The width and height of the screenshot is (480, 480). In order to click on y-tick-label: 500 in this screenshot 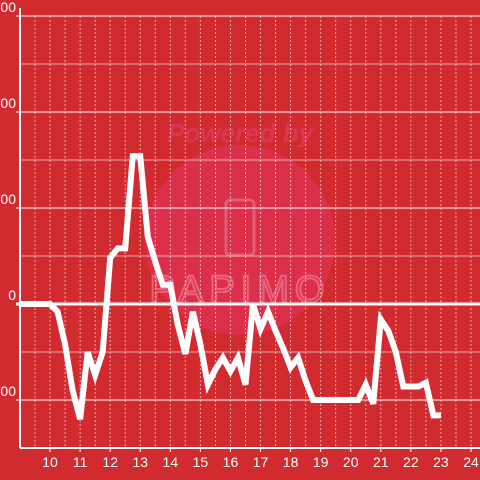, I will do `click(8, 199)`.